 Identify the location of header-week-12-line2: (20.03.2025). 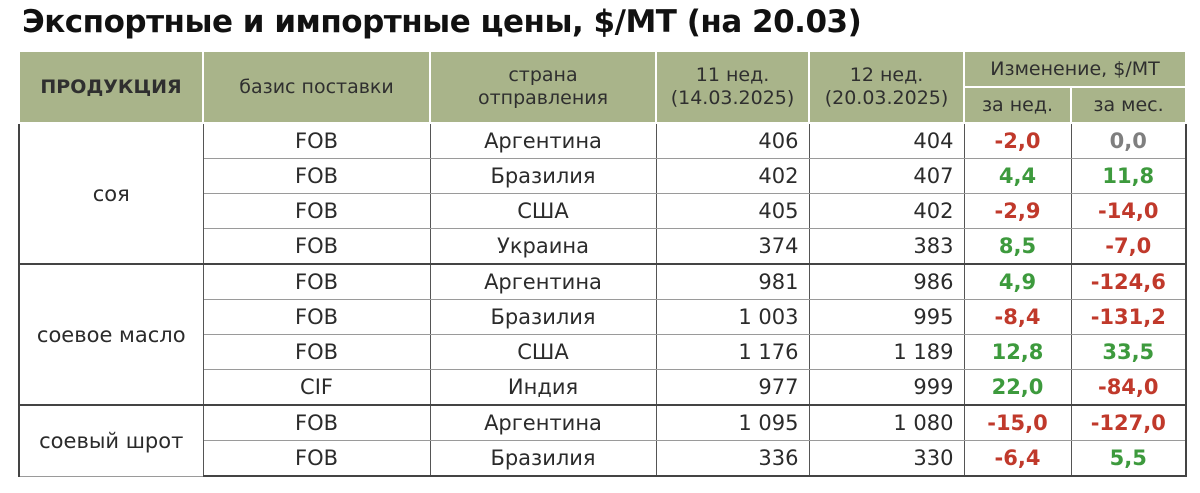
(886, 98).